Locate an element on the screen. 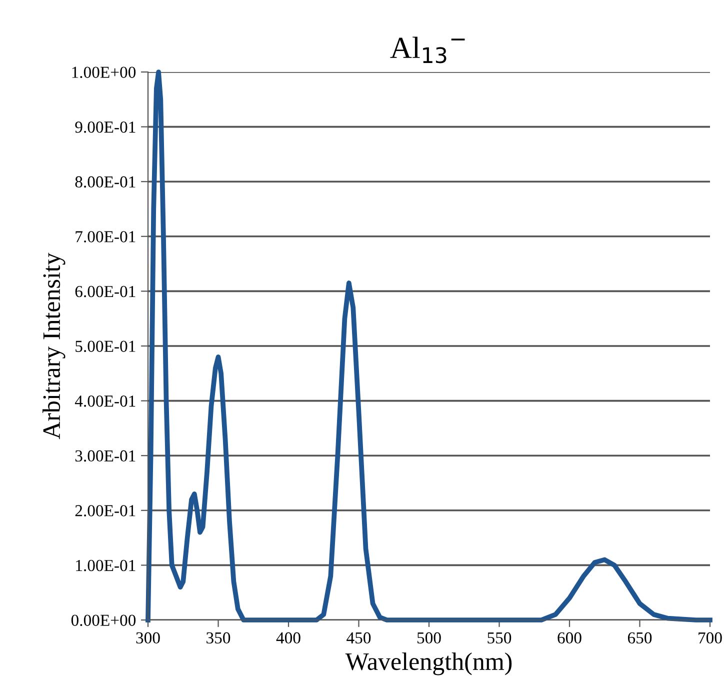 The height and width of the screenshot is (698, 727). x-tick-label: 500 is located at coordinates (429, 638).